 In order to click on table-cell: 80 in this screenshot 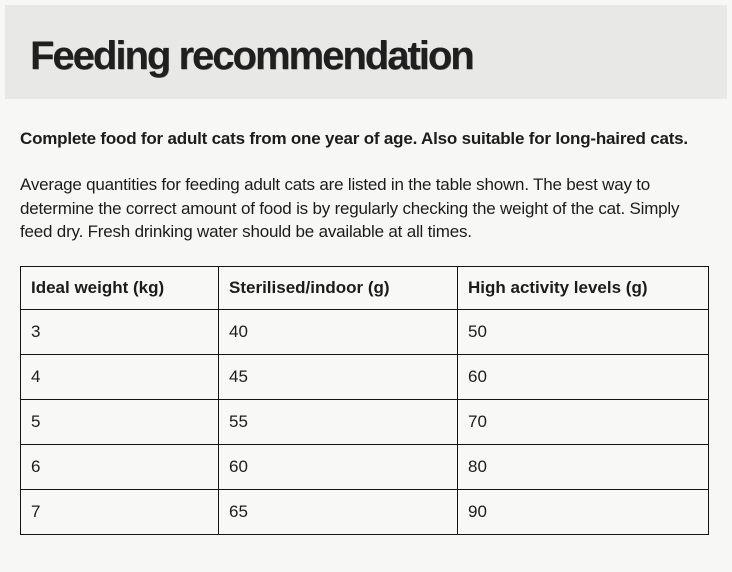, I will do `click(583, 466)`.